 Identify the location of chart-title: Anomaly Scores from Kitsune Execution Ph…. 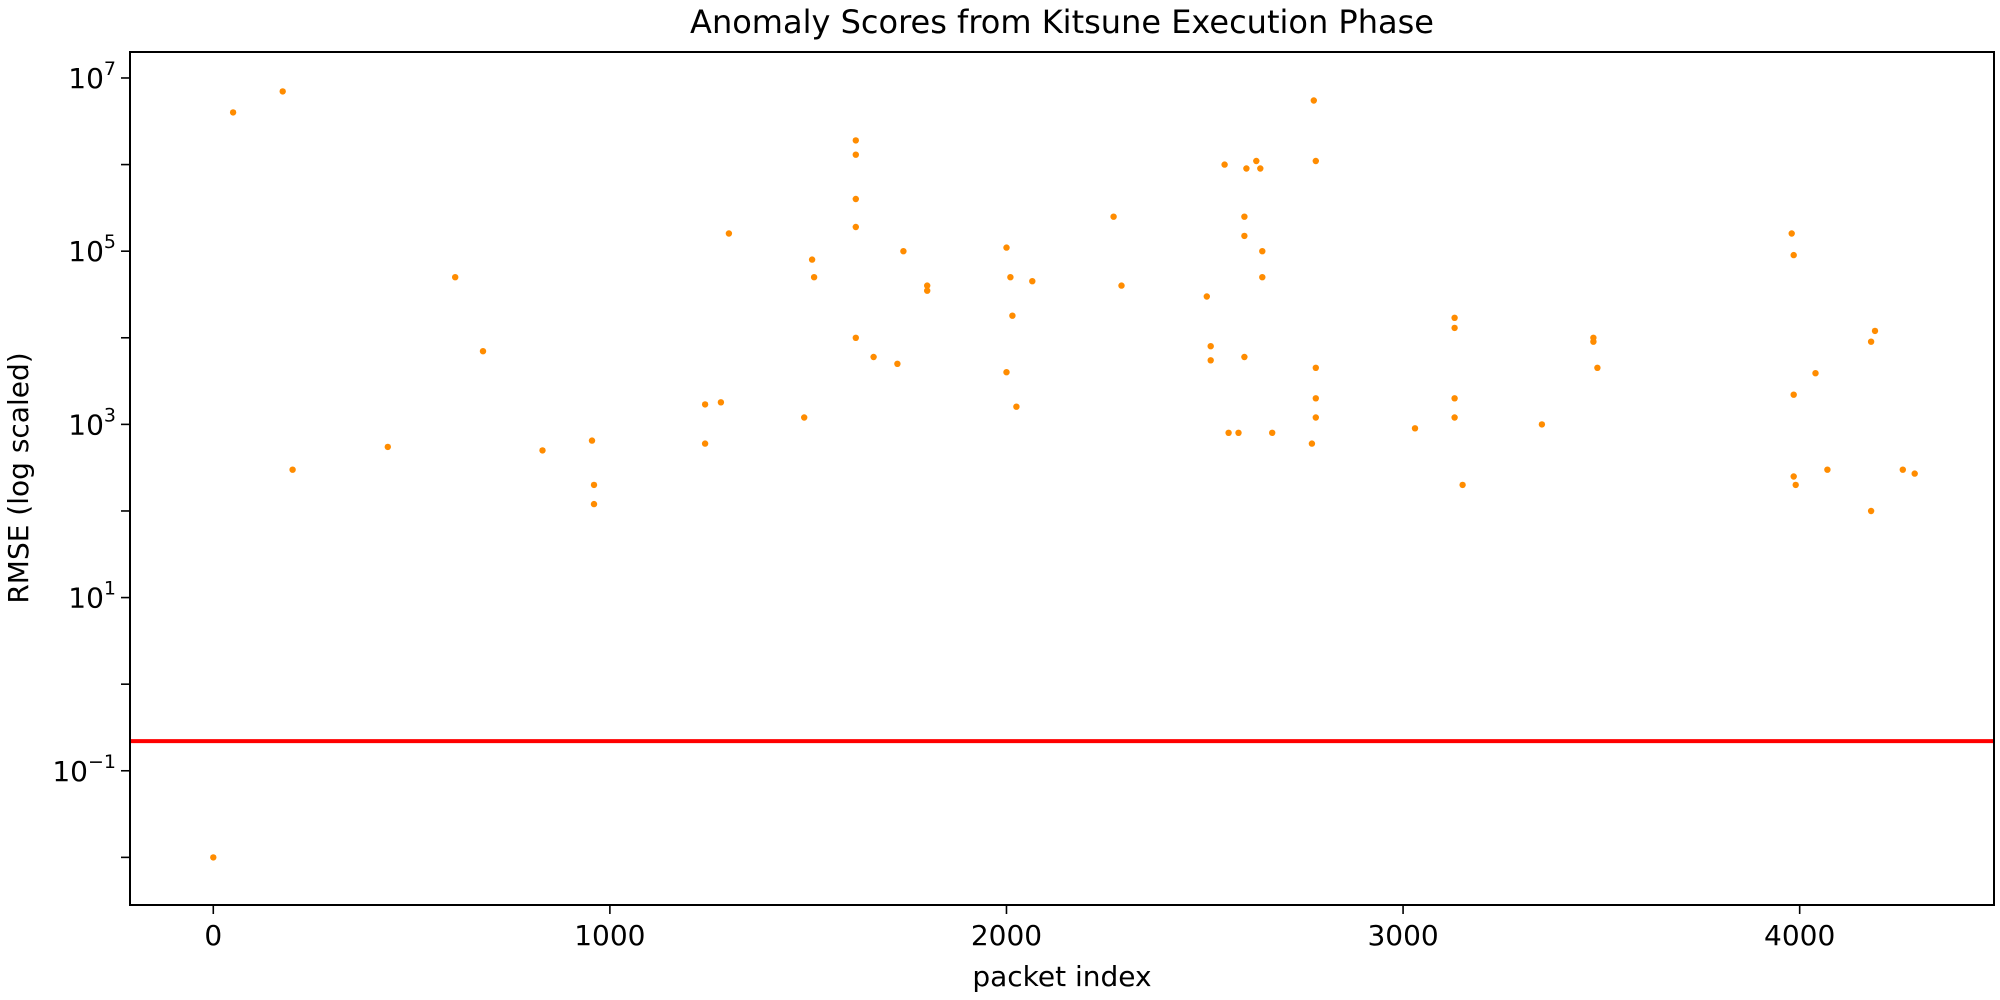
(1062, 22).